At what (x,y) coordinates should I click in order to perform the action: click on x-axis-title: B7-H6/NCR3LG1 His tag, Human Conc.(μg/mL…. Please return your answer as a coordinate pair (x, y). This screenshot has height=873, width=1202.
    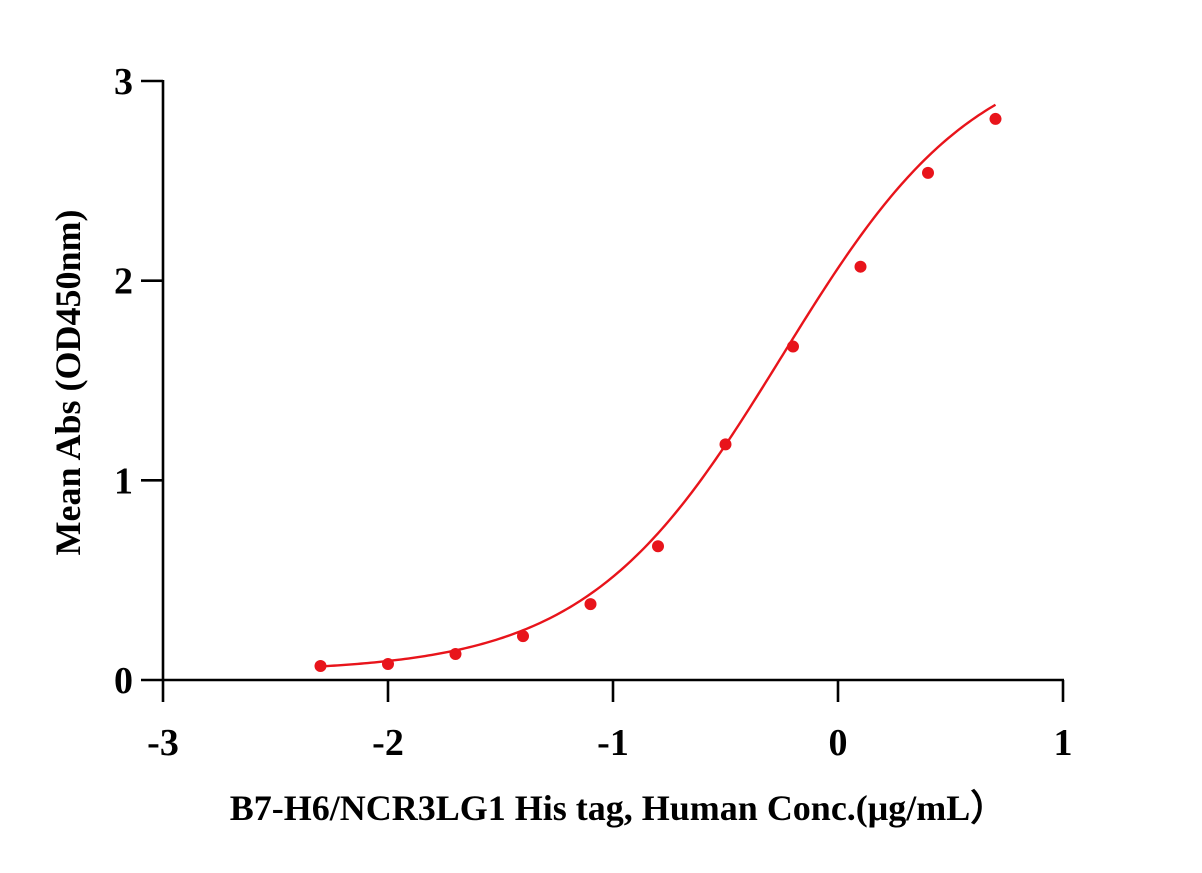
    Looking at the image, I should click on (618, 808).